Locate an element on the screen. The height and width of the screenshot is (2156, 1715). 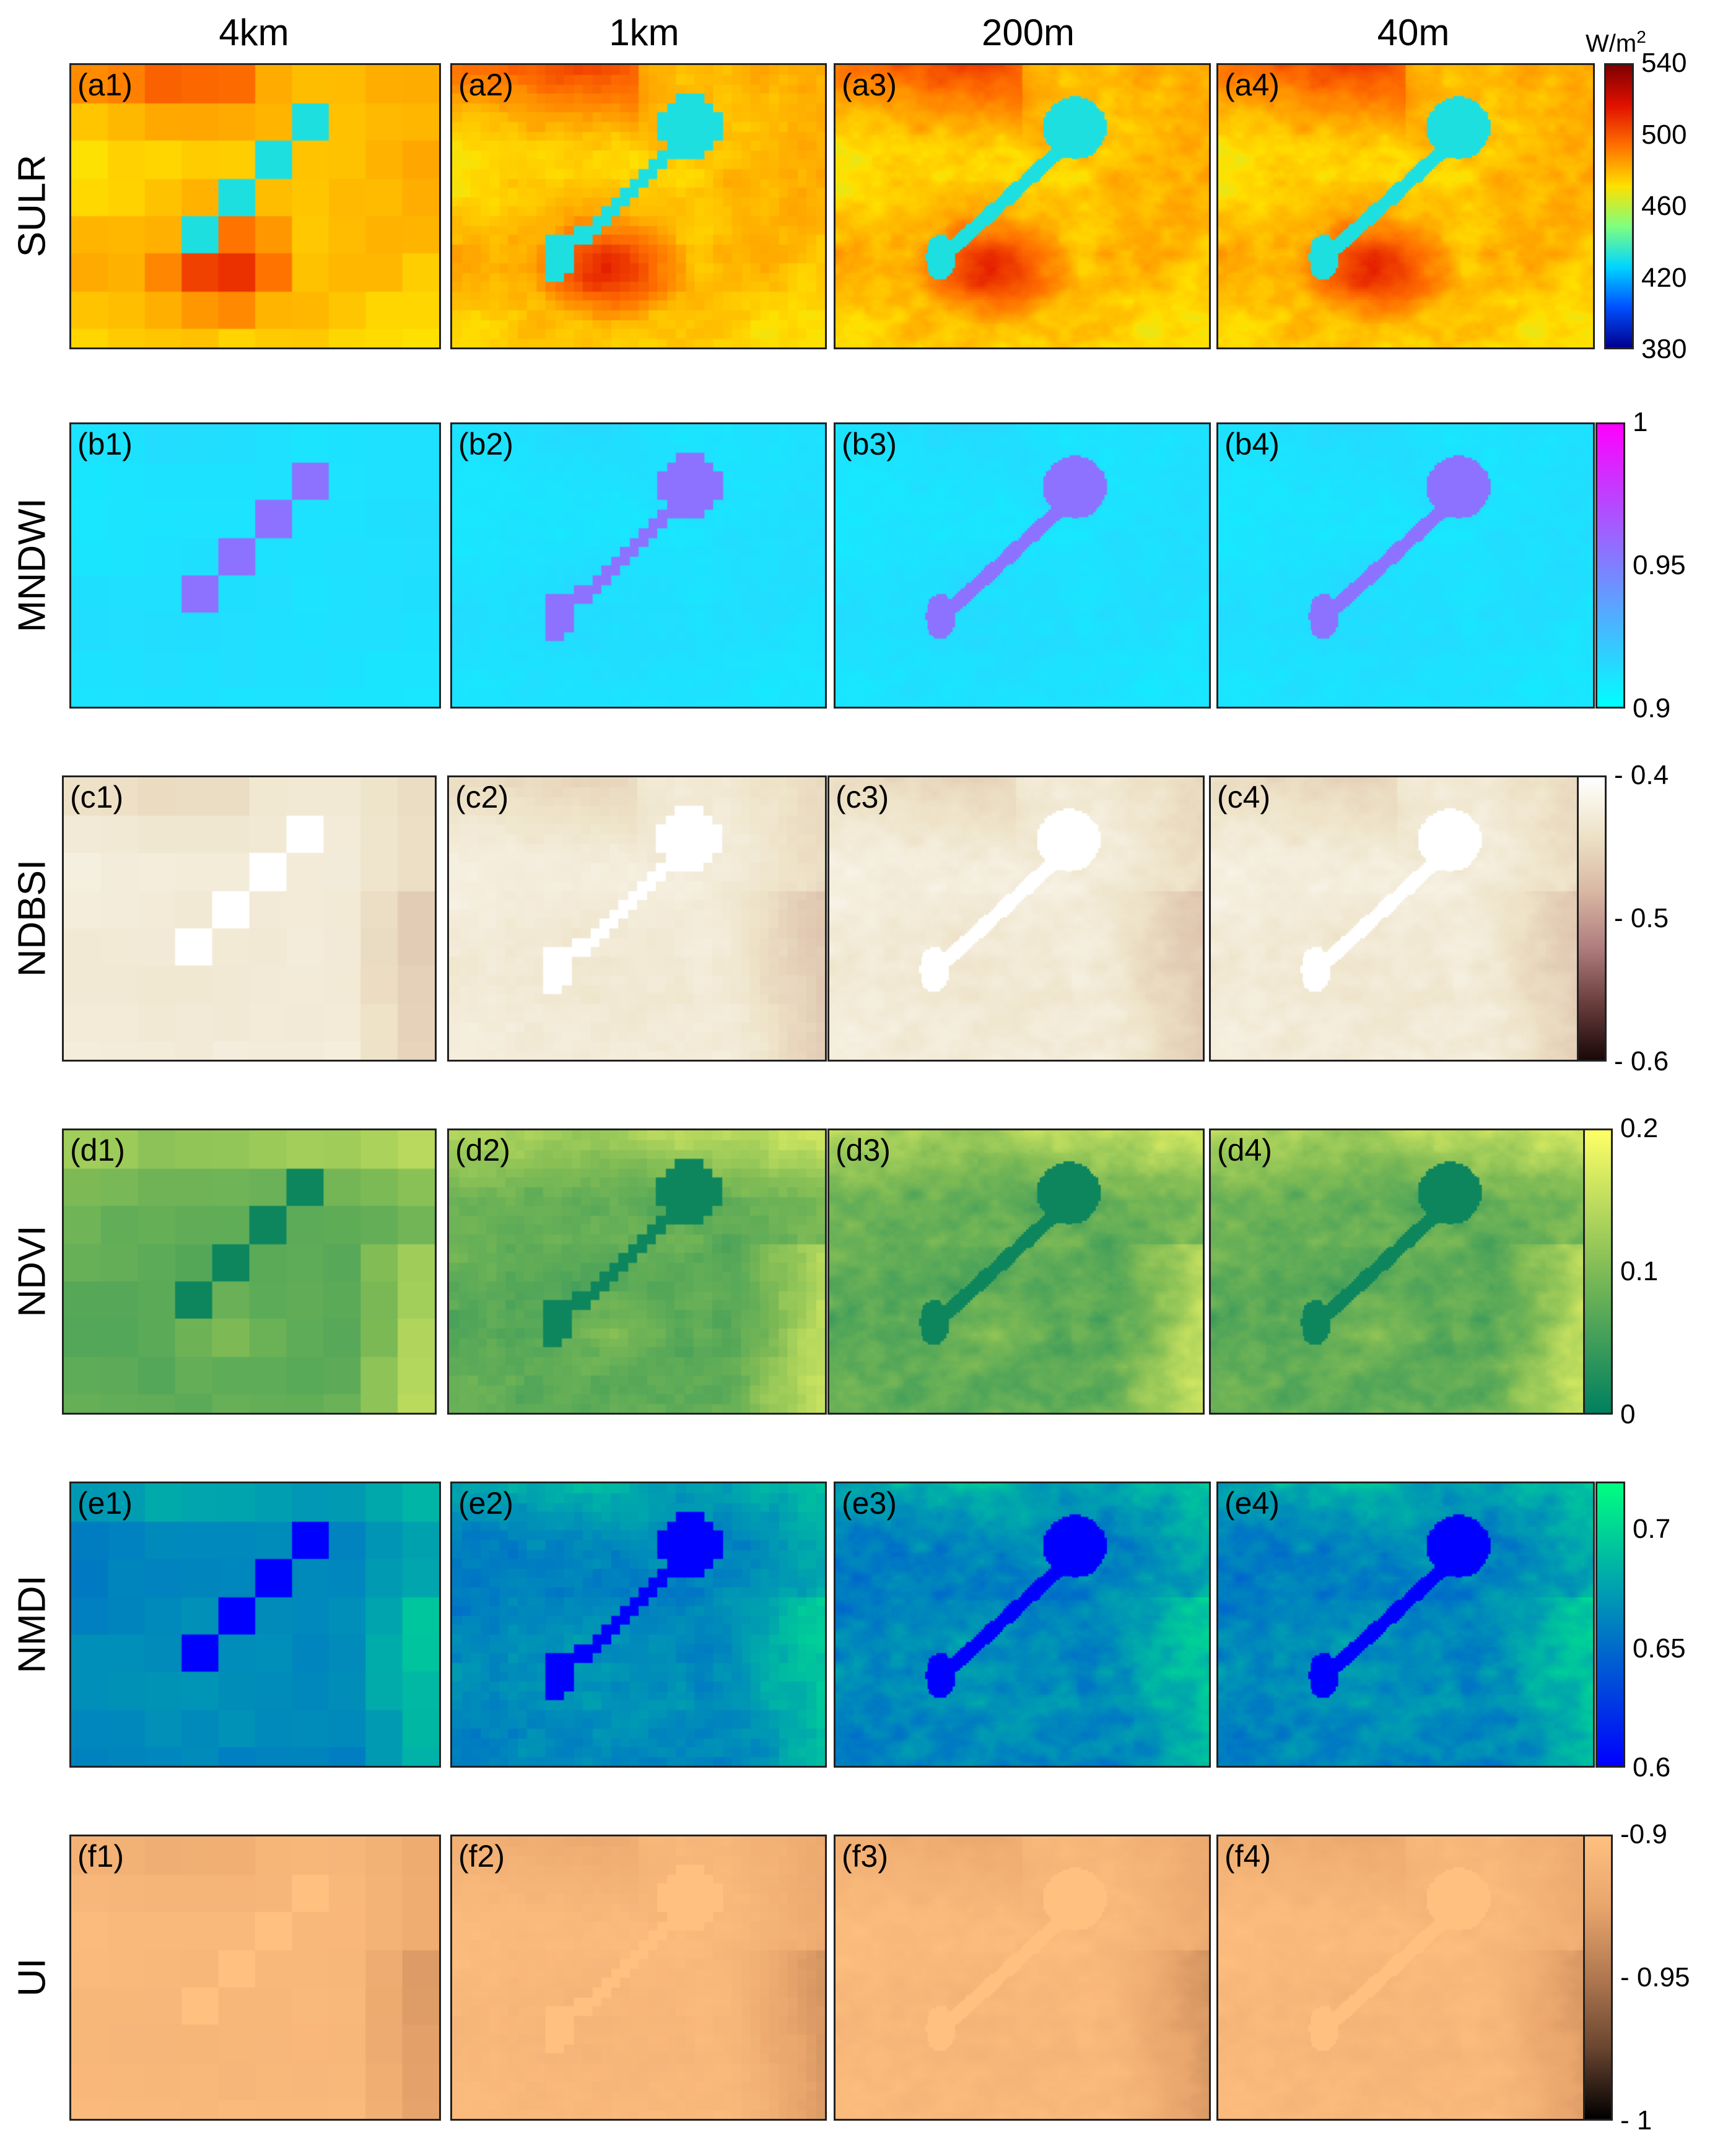
panel-label: (d2) is located at coordinates (482, 1150).